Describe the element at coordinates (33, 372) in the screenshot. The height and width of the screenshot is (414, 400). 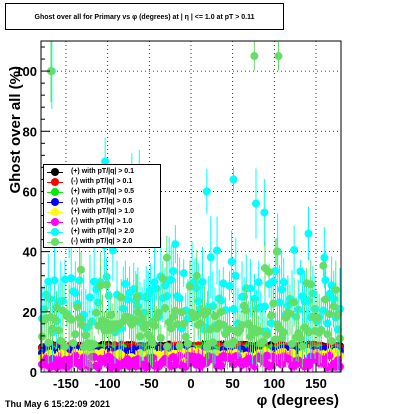
I see `y-tick-label: 0` at that location.